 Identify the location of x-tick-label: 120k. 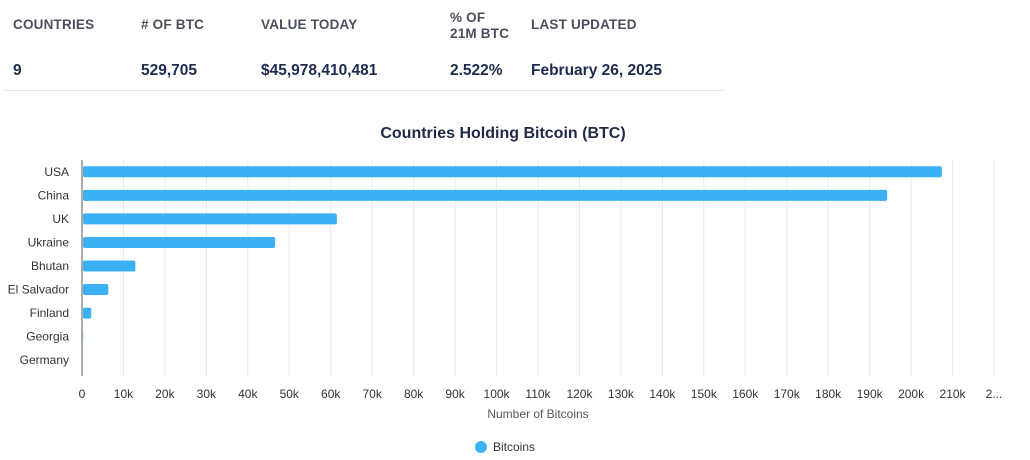
(579, 394).